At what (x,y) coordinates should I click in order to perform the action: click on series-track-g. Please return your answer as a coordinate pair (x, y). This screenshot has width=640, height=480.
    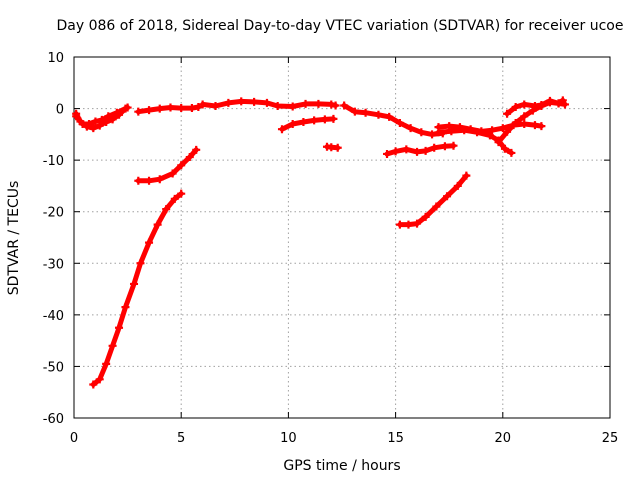
    Looking at the image, I should click on (167, 165).